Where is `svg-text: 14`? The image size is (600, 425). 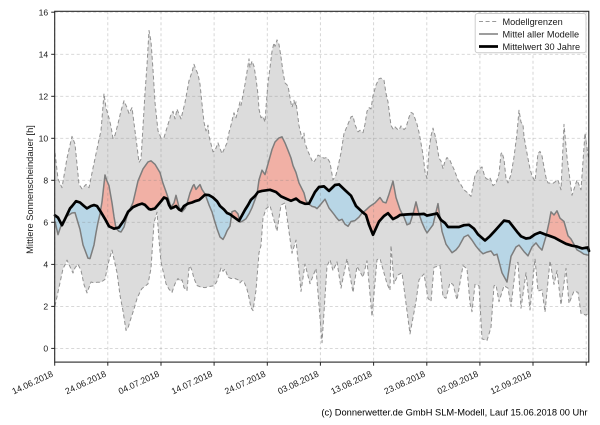 svg-text: 14 is located at coordinates (44, 54).